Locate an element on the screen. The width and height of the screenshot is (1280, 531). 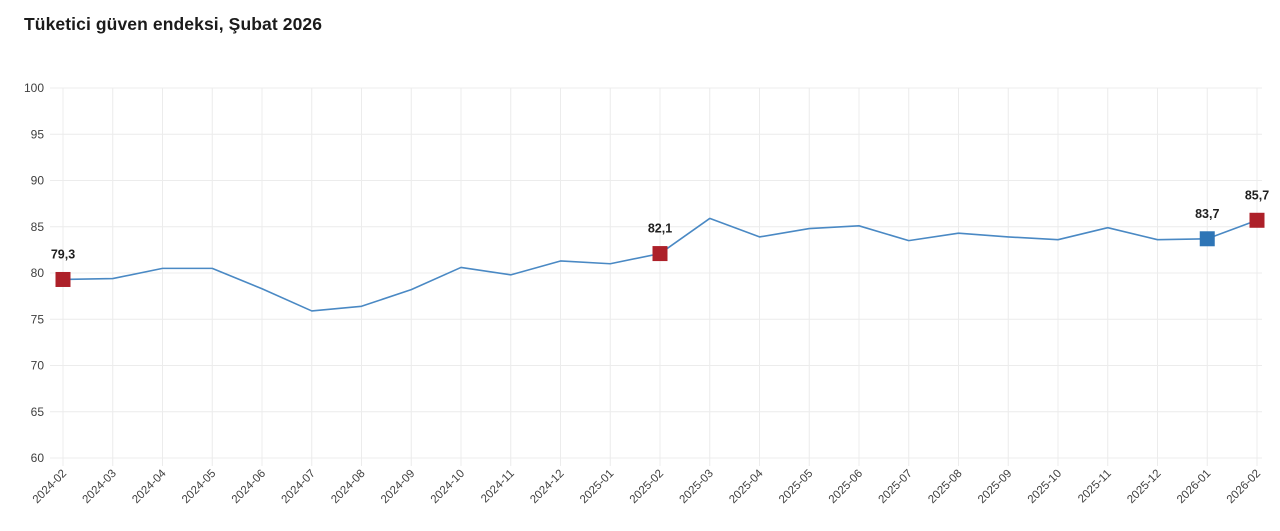
y-tick-label: 70 is located at coordinates (38, 366).